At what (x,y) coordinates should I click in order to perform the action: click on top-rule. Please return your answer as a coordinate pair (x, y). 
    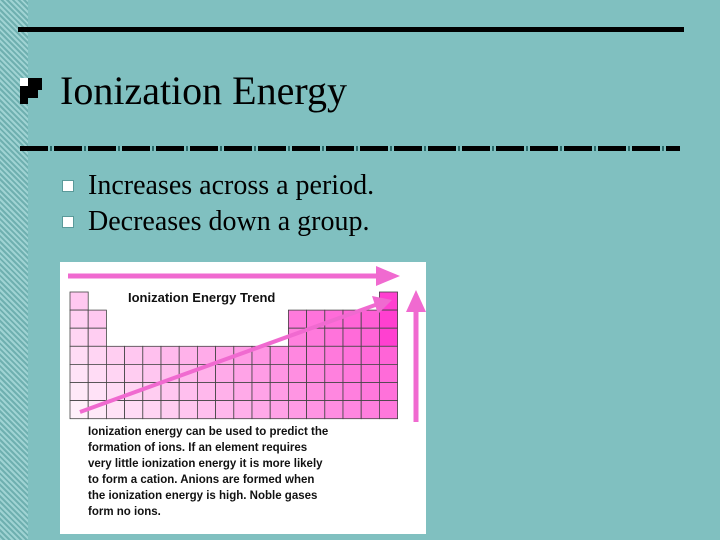
    Looking at the image, I should click on (351, 29).